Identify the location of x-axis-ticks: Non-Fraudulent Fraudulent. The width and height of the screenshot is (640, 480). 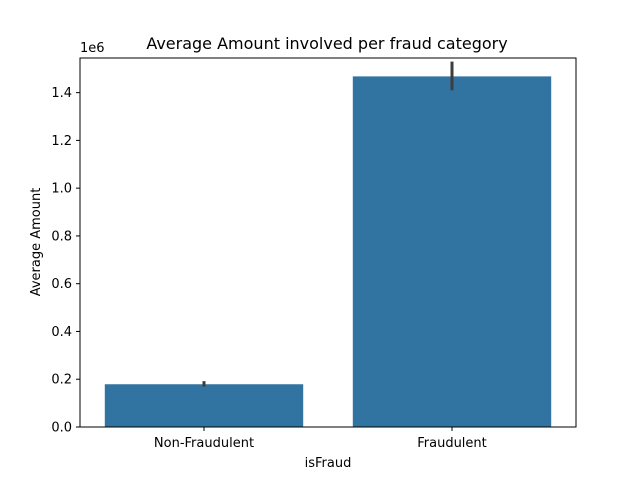
(320, 439).